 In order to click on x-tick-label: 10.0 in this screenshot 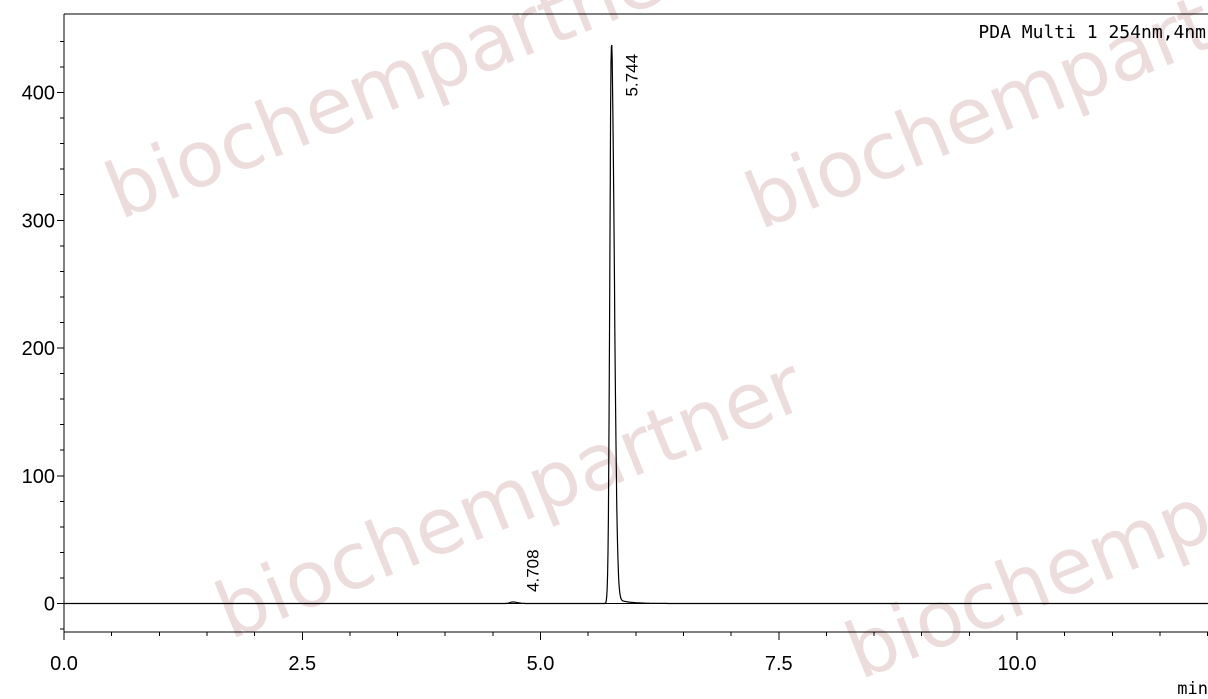, I will do `click(1017, 664)`.